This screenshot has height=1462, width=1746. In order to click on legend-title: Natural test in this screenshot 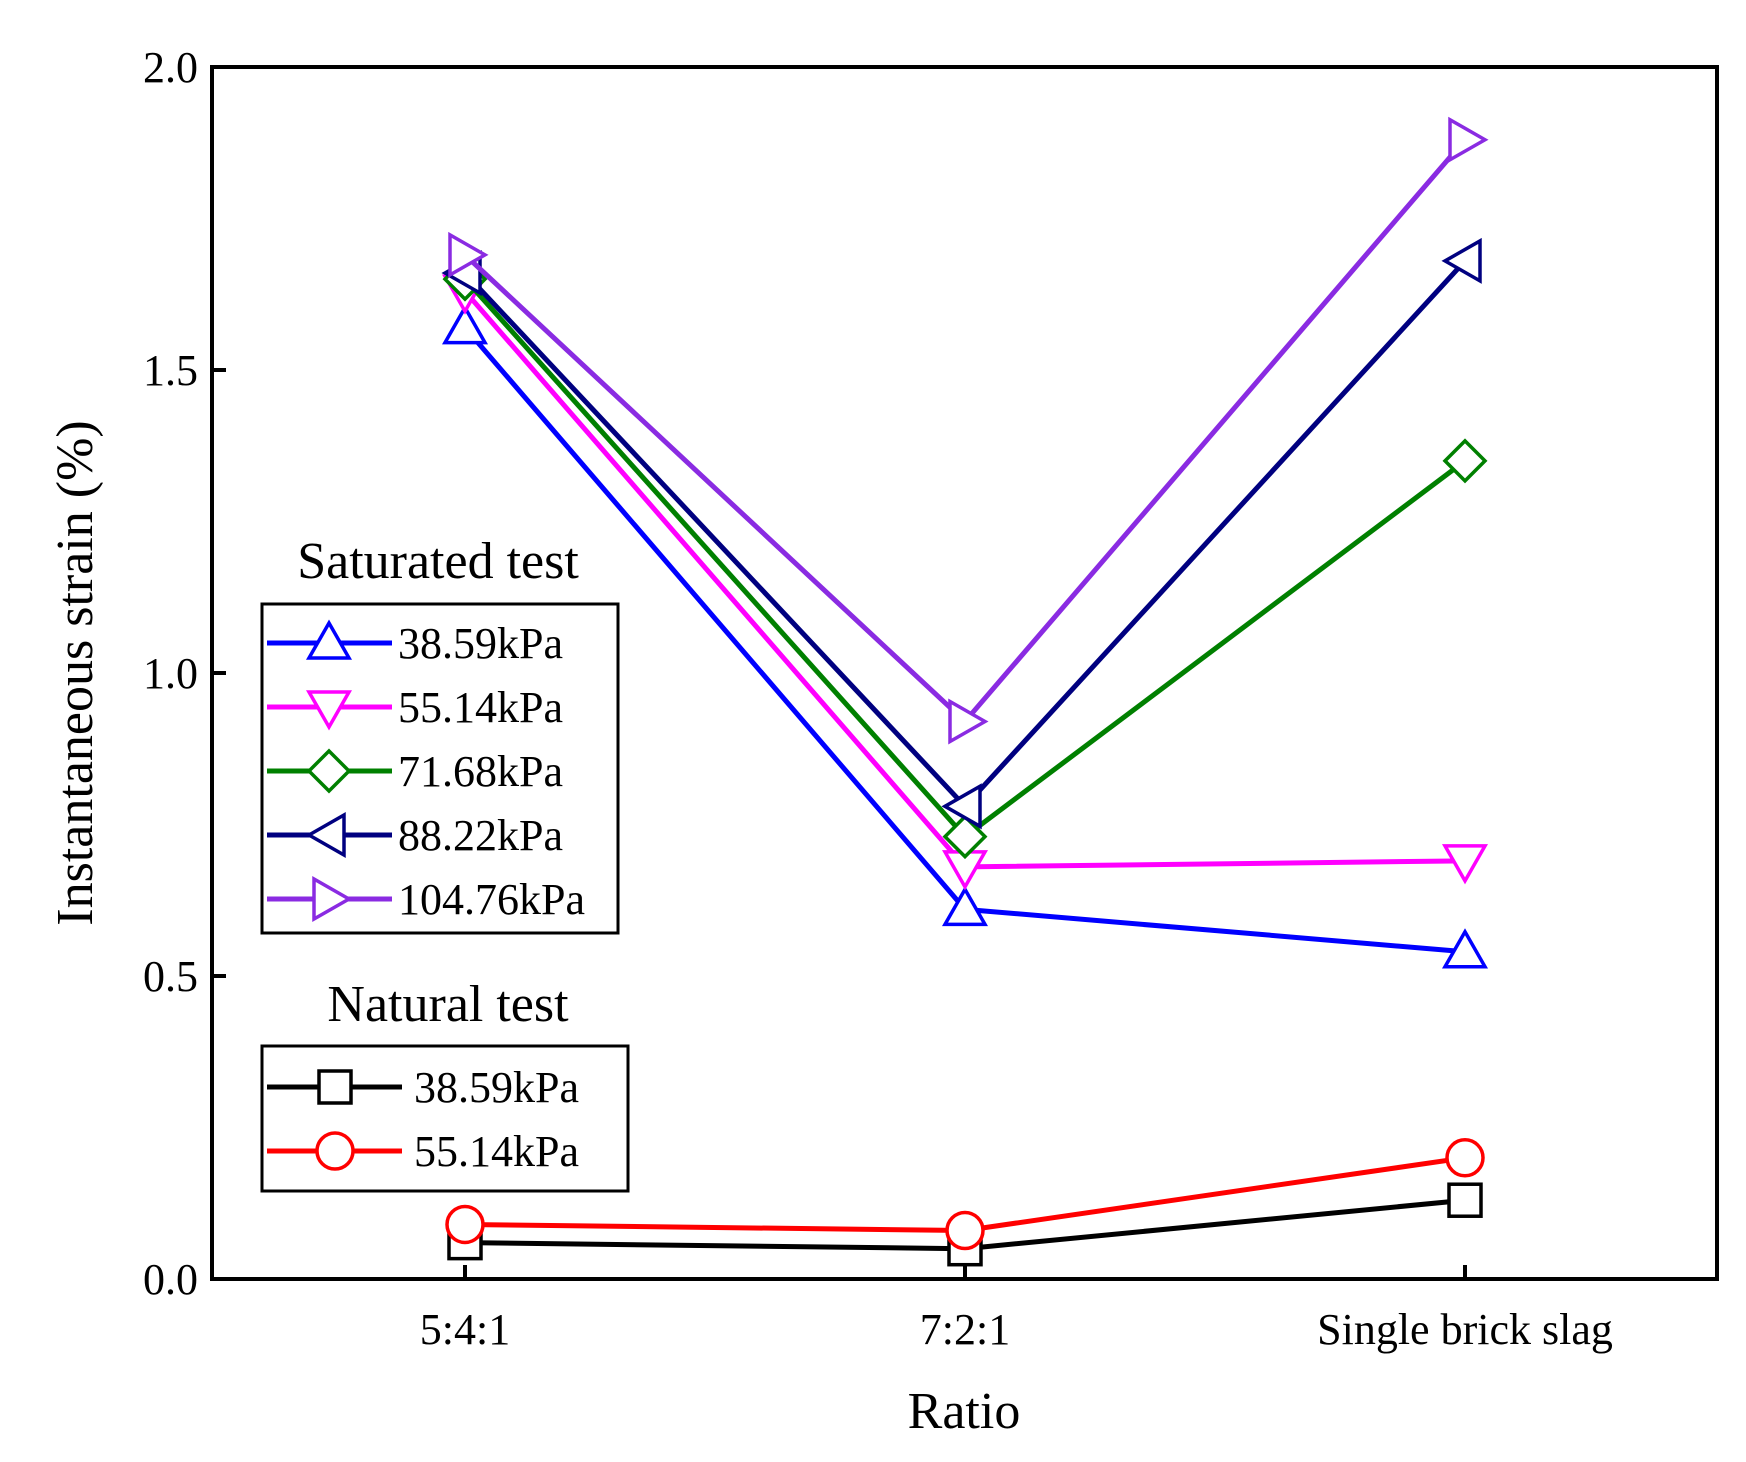, I will do `click(448, 1004)`.